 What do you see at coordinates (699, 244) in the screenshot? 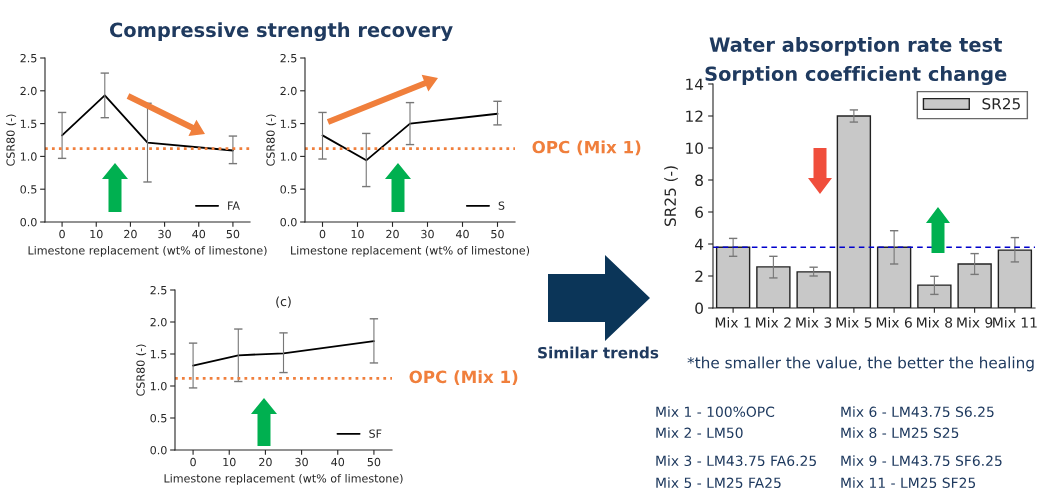
I see `y-tick-label: 4` at bounding box center [699, 244].